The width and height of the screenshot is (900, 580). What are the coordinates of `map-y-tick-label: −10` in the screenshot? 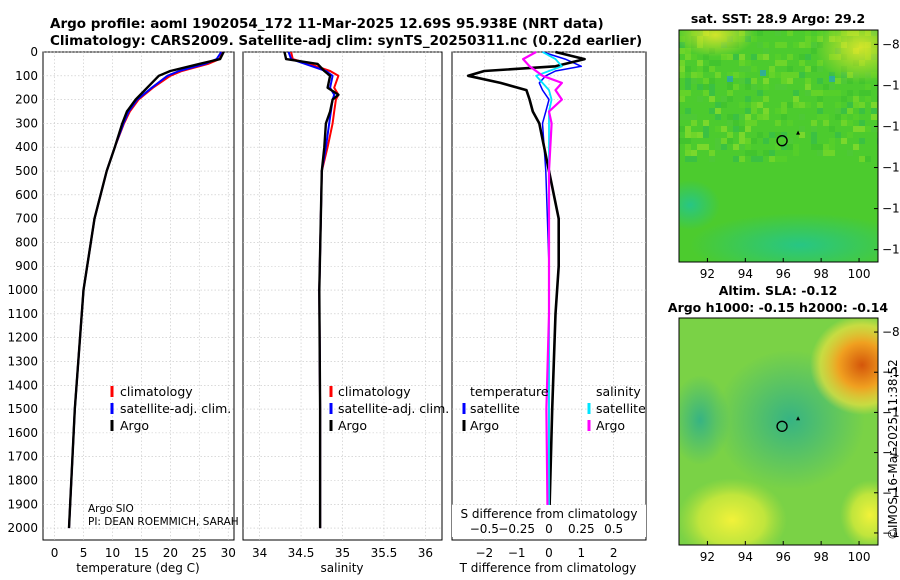 It's located at (891, 85).